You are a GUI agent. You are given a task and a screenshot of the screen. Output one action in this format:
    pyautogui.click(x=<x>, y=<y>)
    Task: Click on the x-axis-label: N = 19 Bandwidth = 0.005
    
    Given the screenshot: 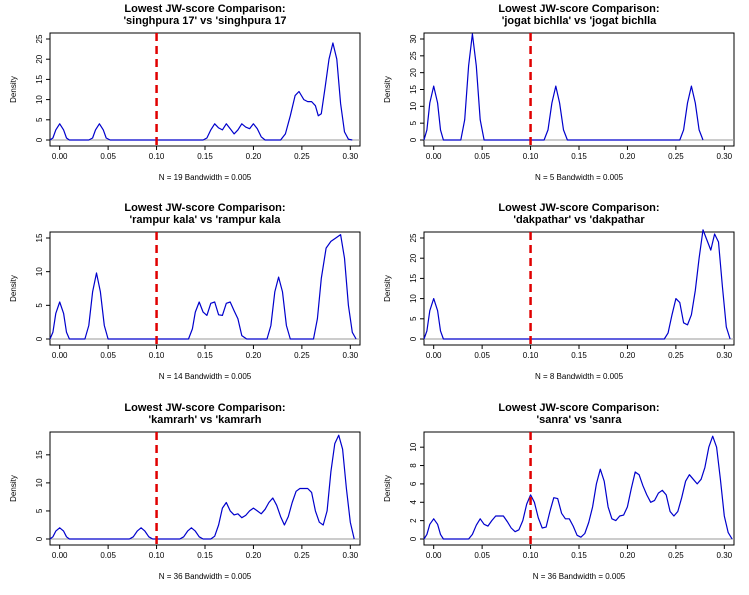 What is the action you would take?
    pyautogui.click(x=205, y=177)
    